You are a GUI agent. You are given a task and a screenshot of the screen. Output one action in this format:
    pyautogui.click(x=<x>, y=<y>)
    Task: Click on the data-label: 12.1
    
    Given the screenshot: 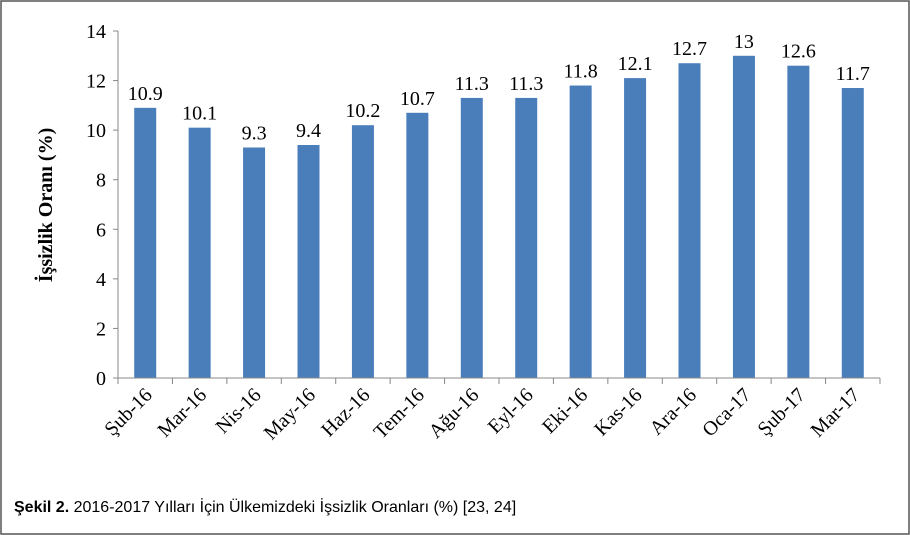 What is the action you would take?
    pyautogui.click(x=635, y=64)
    